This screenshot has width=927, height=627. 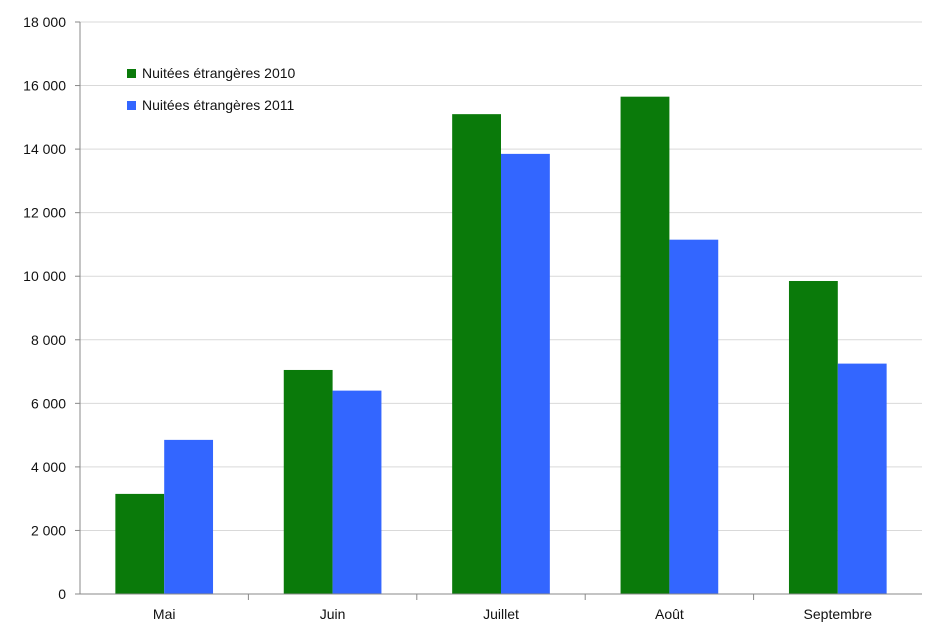 I want to click on y-tick-label: 18 000, so click(x=44, y=22).